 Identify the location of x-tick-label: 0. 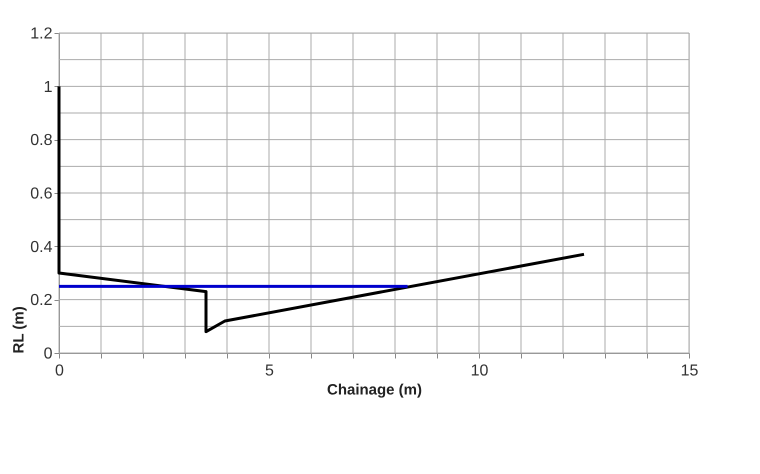
(59, 371).